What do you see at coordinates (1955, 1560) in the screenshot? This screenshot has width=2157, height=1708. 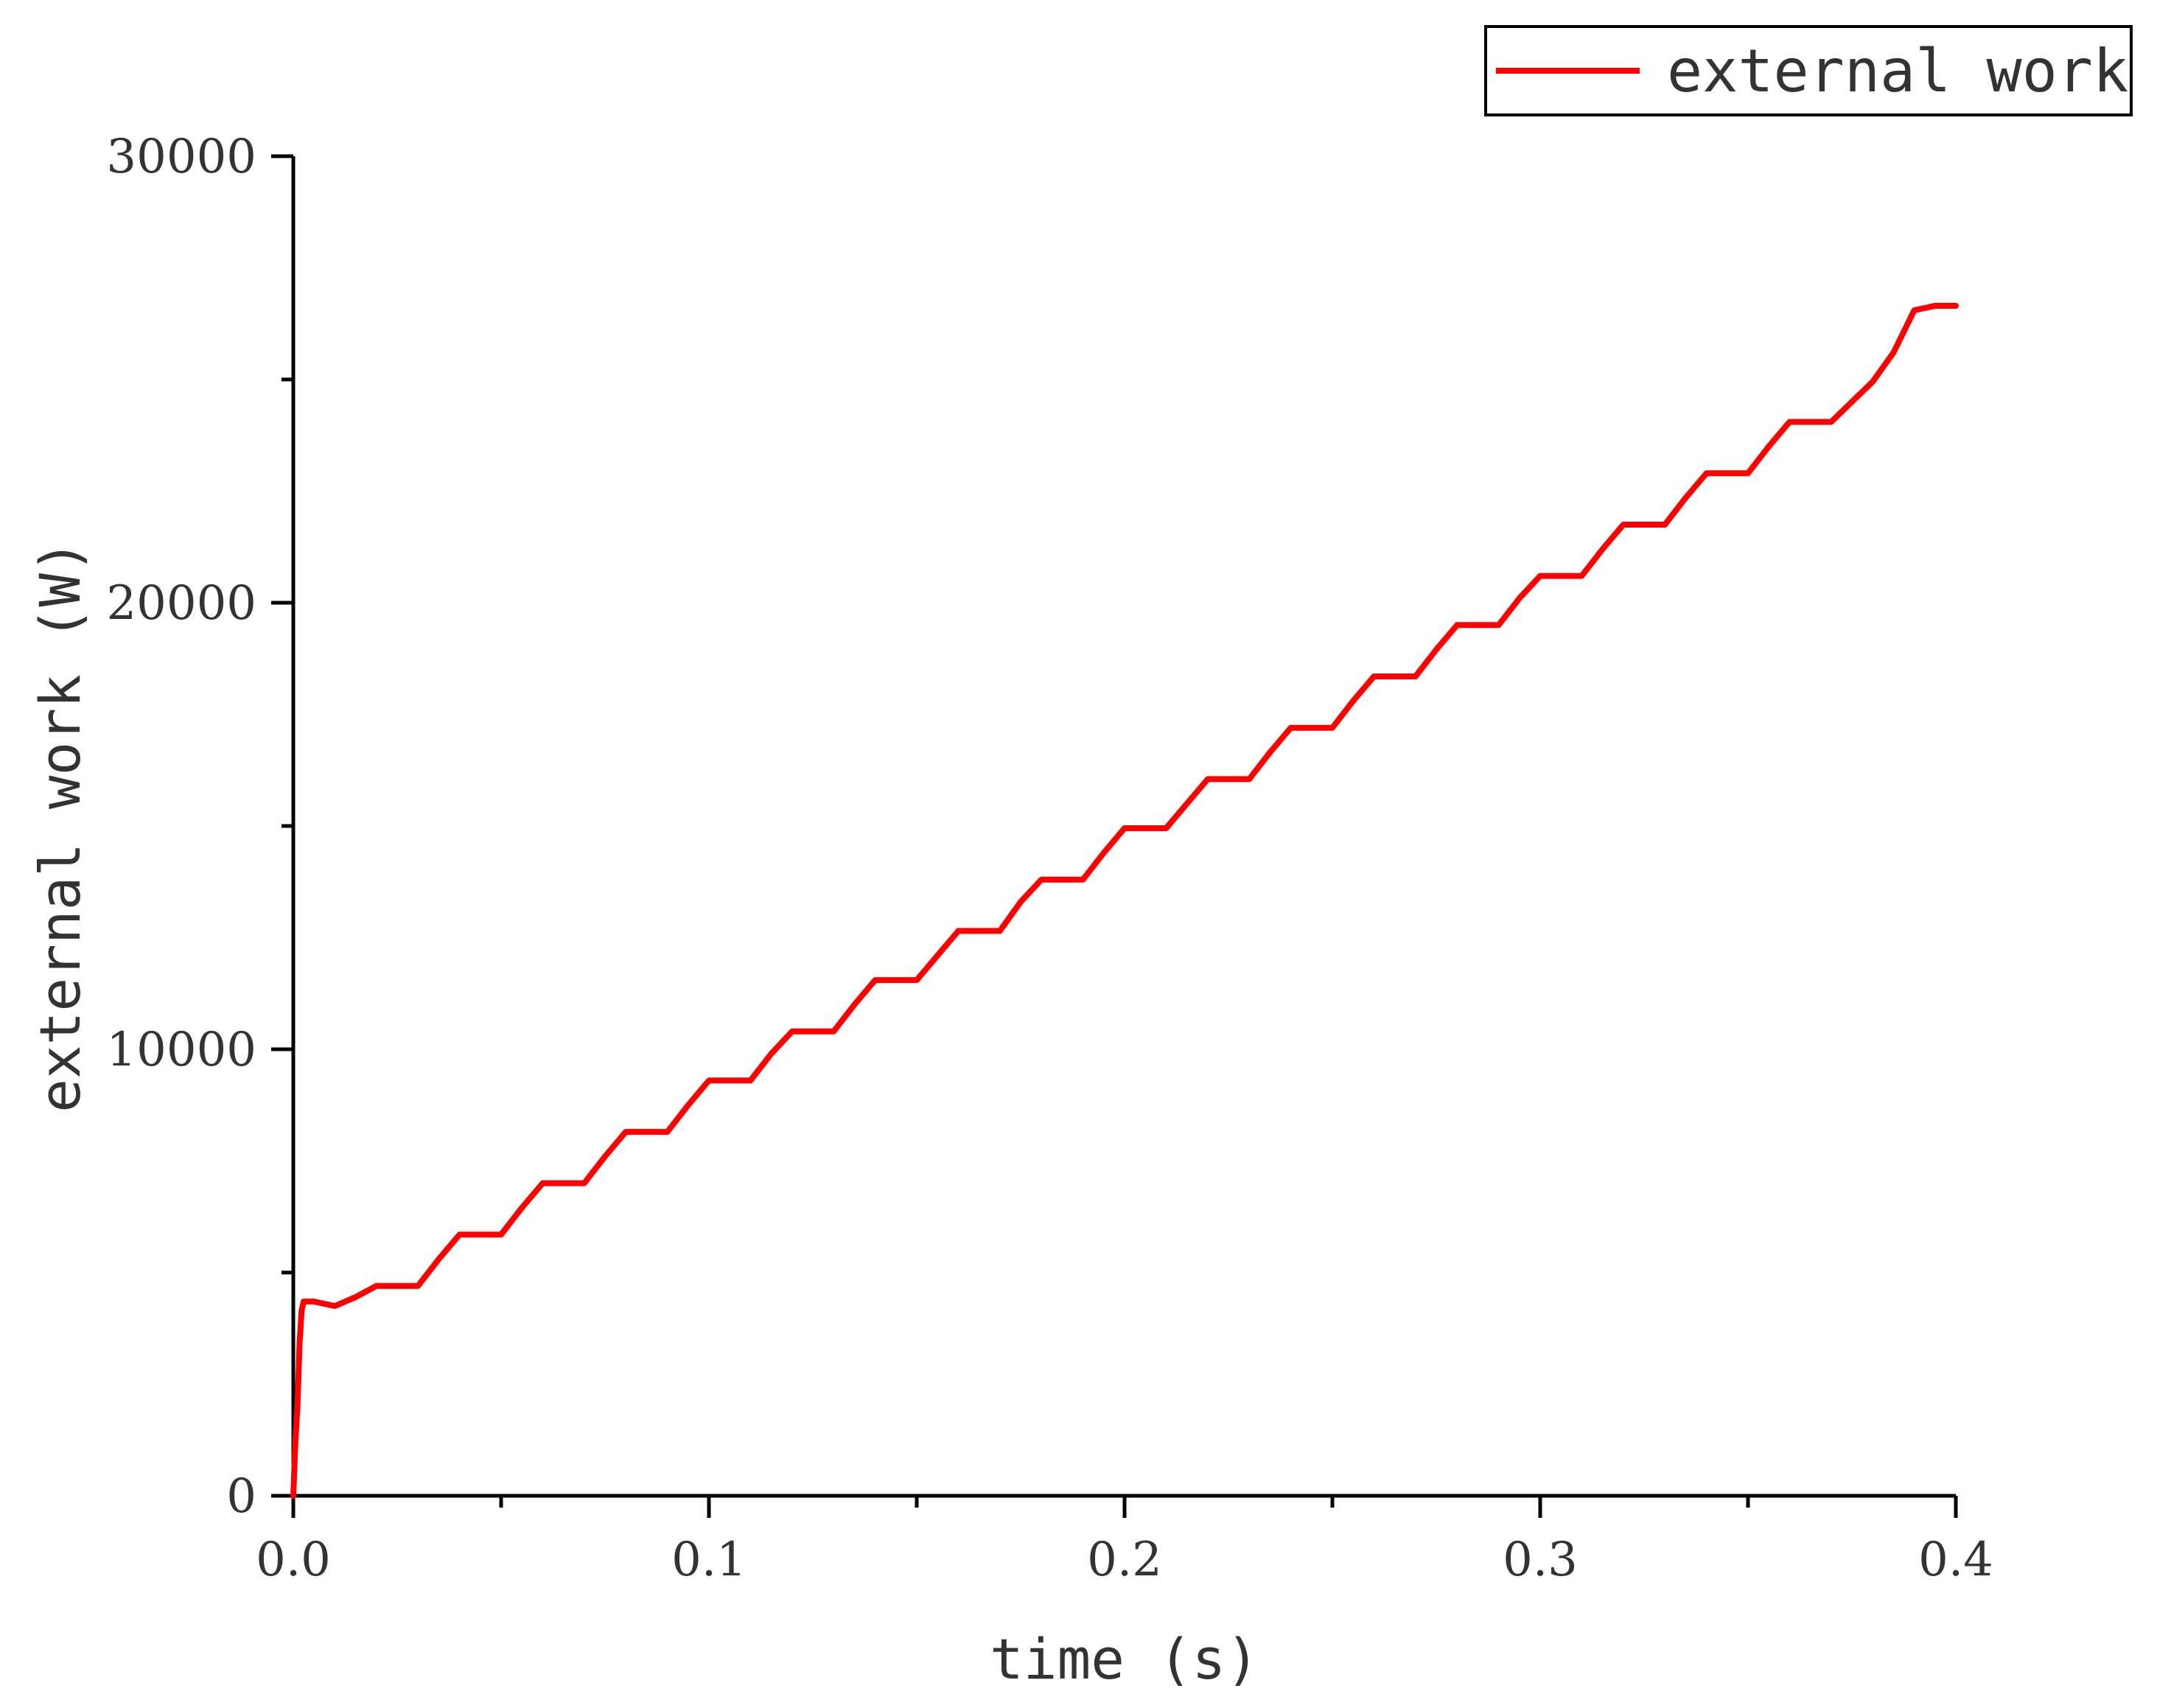 I see `x-tick-label: 0.4` at bounding box center [1955, 1560].